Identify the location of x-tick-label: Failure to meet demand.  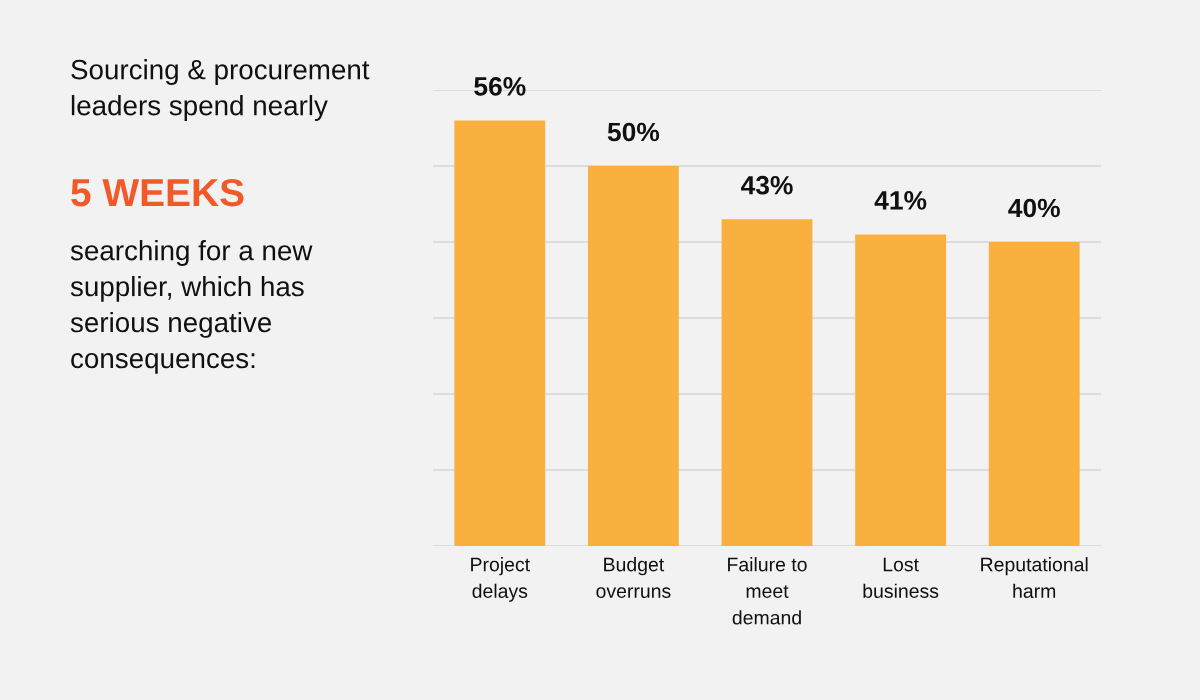
(767, 591).